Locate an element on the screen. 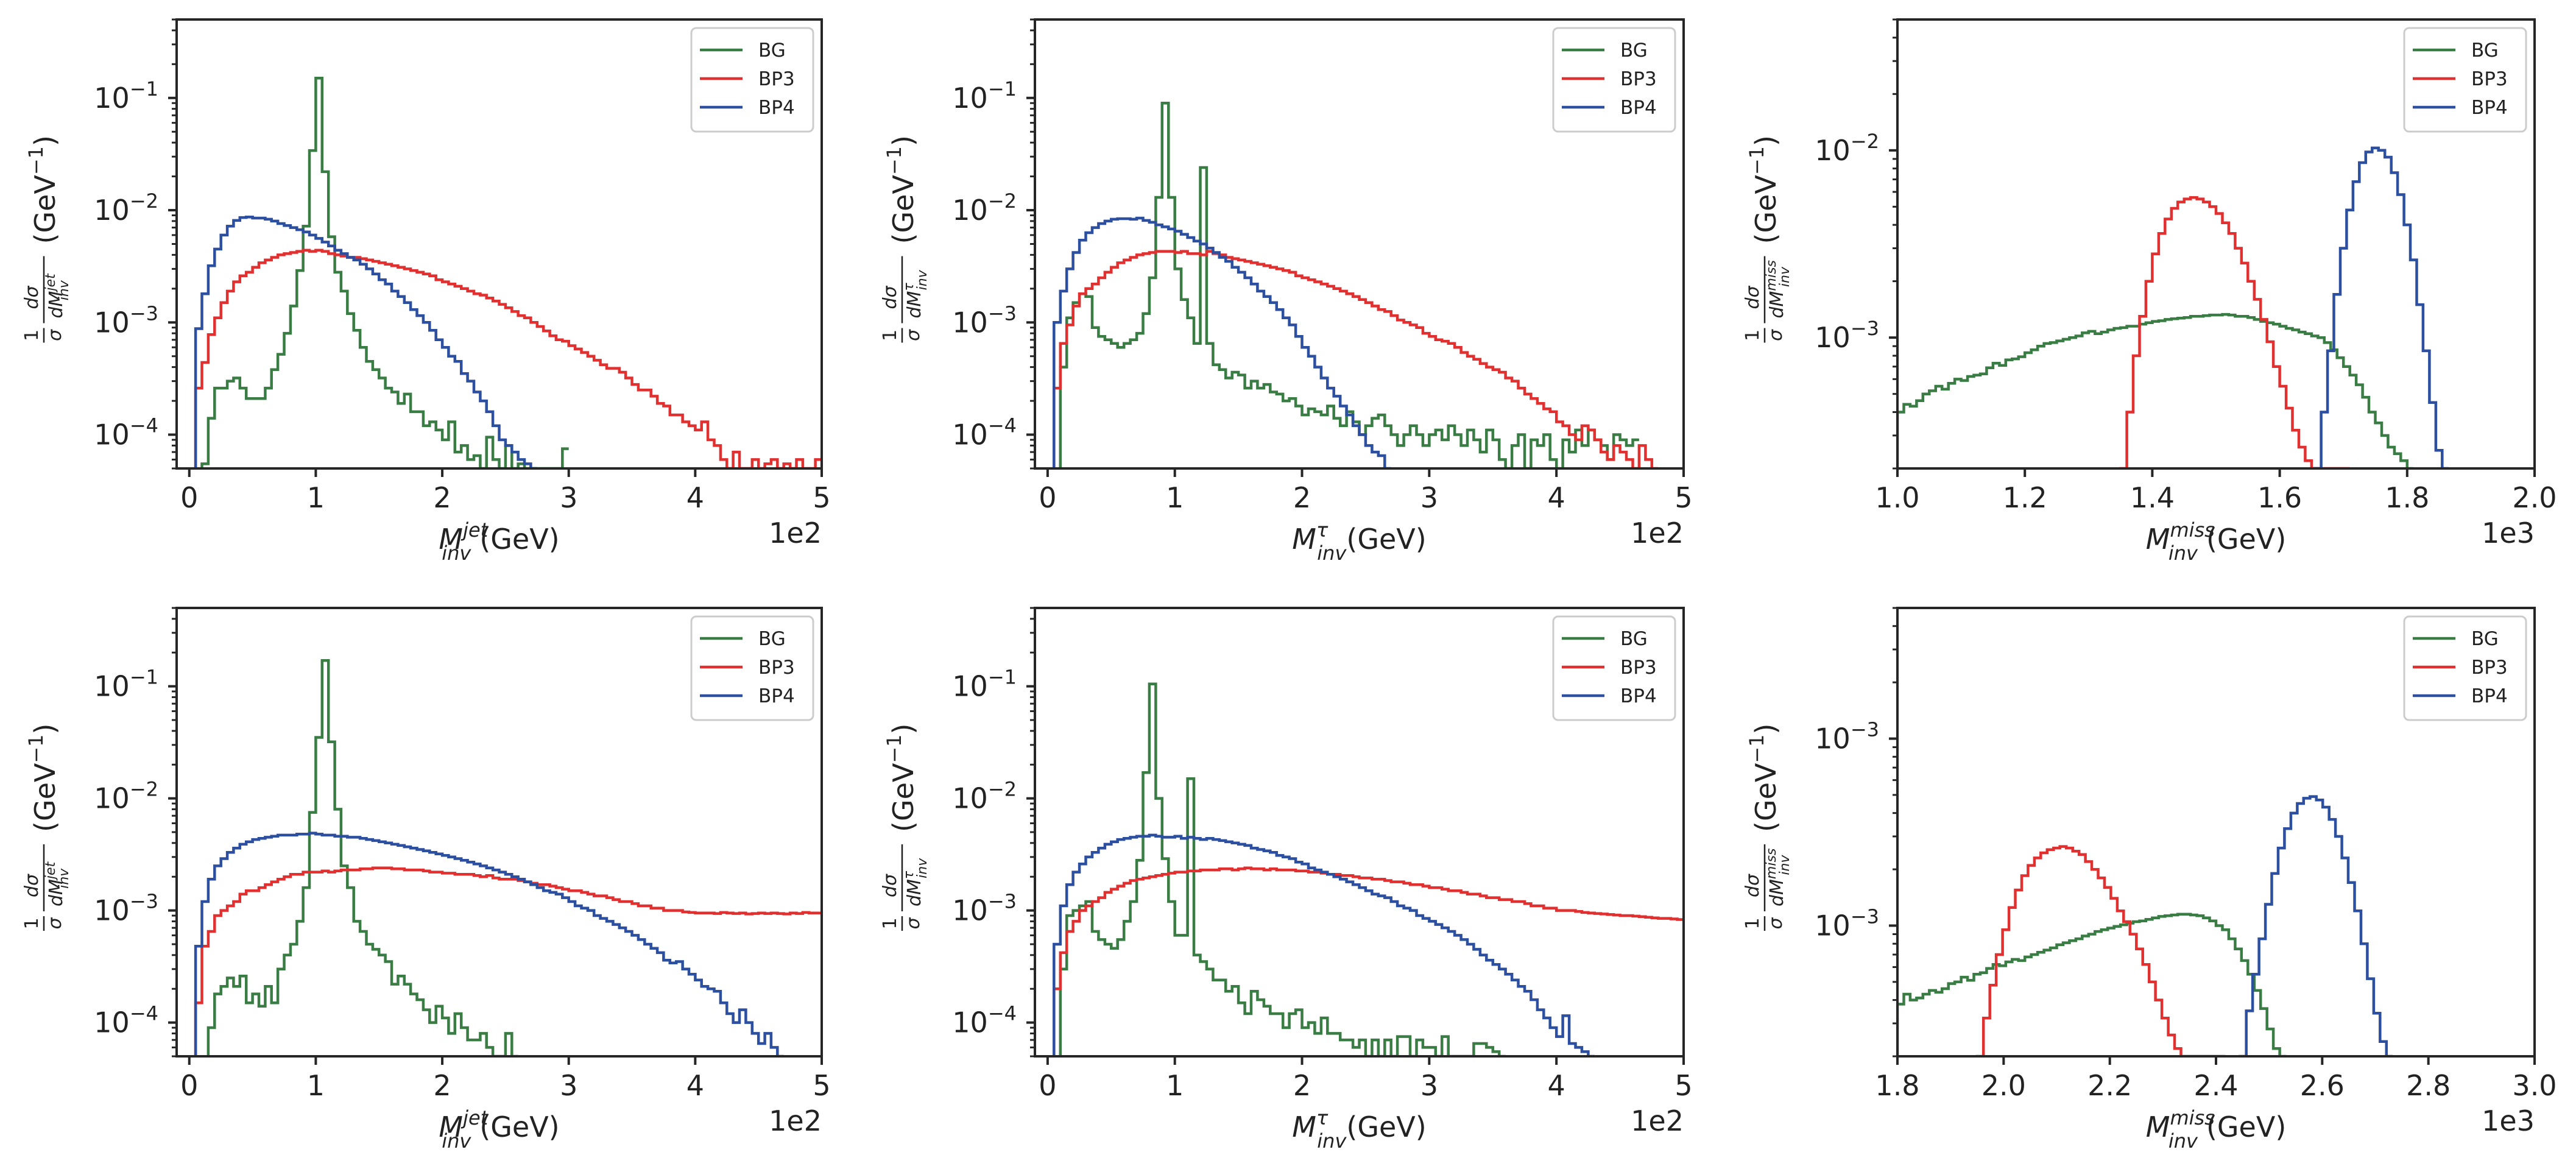 This screenshot has width=2576, height=1169. legend: BG BP3 BP4 is located at coordinates (1614, 80).